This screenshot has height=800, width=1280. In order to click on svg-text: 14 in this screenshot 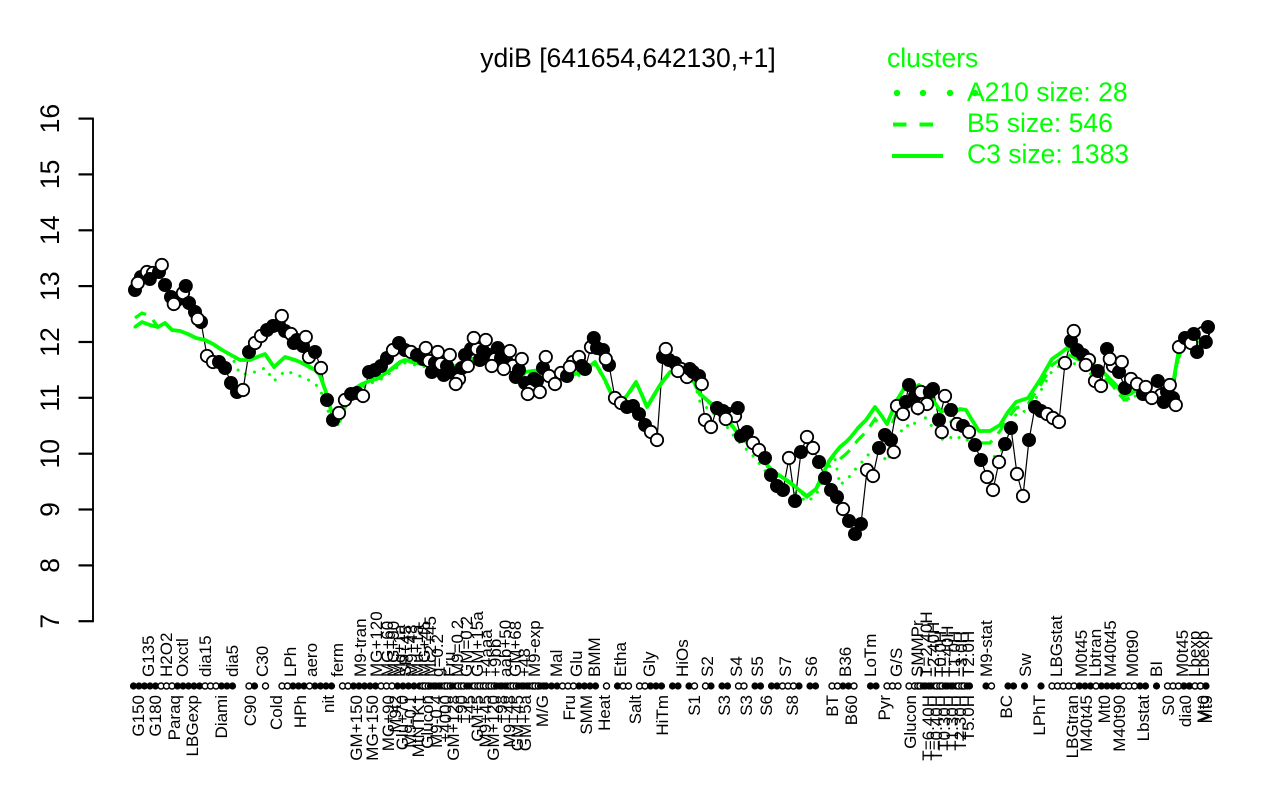, I will do `click(50, 230)`.